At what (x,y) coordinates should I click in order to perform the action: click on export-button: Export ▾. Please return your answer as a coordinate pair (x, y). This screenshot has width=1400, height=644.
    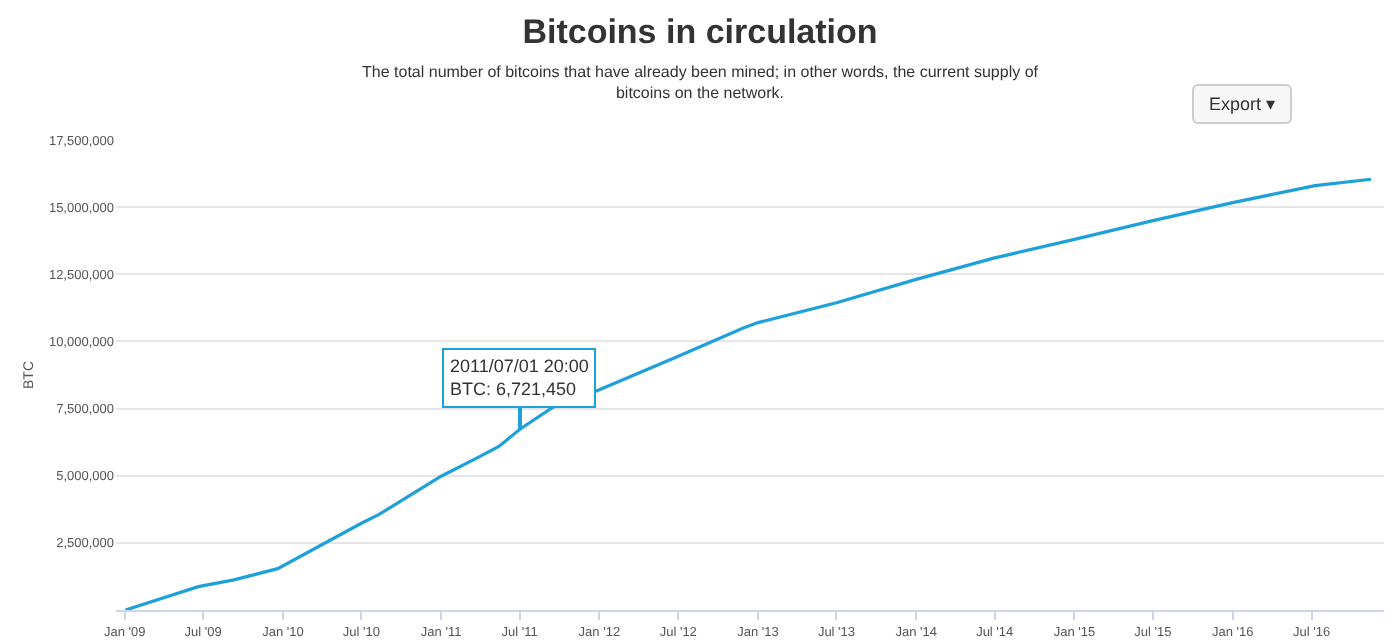
    Looking at the image, I should click on (1242, 104).